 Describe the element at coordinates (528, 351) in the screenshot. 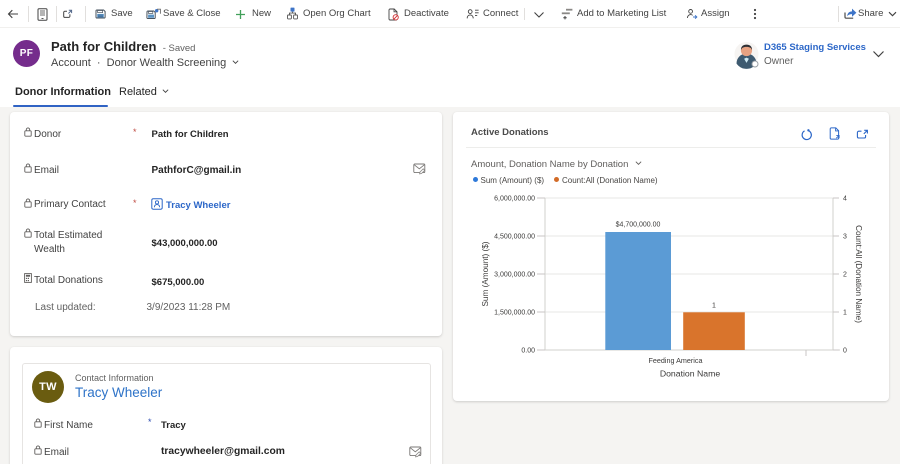

I see `svg-text: 0.00` at that location.